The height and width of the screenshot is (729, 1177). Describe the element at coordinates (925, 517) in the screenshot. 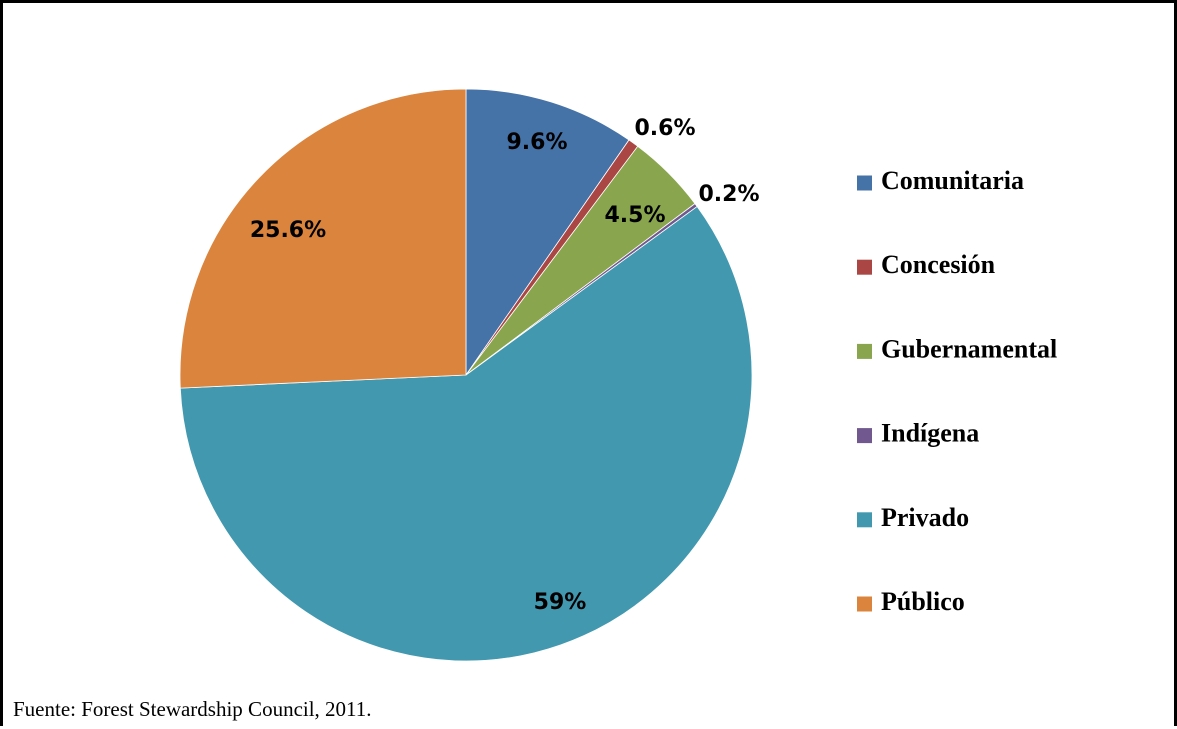

I see `legend-label-privado: Privado` at that location.